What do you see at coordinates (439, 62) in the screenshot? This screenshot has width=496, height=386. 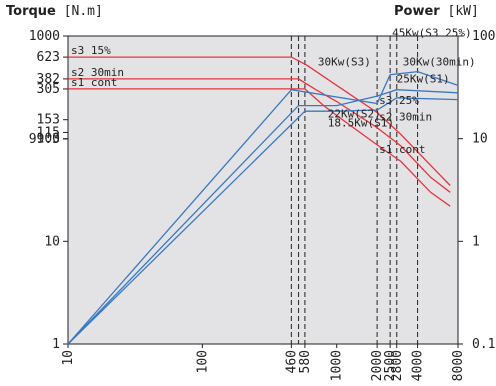 I see `annotation-label: 30Kw(30min)` at bounding box center [439, 62].